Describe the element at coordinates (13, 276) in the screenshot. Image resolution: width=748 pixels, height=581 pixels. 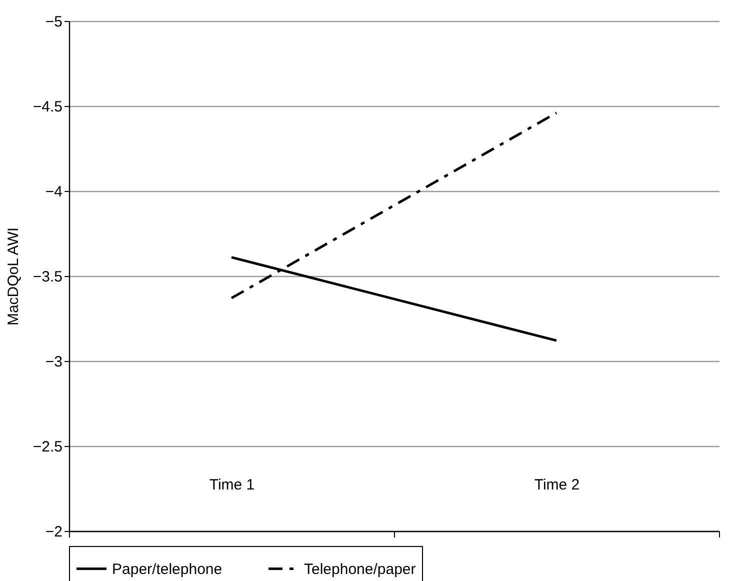
I see `y-axis-title: MacDQoL AWI` at that location.